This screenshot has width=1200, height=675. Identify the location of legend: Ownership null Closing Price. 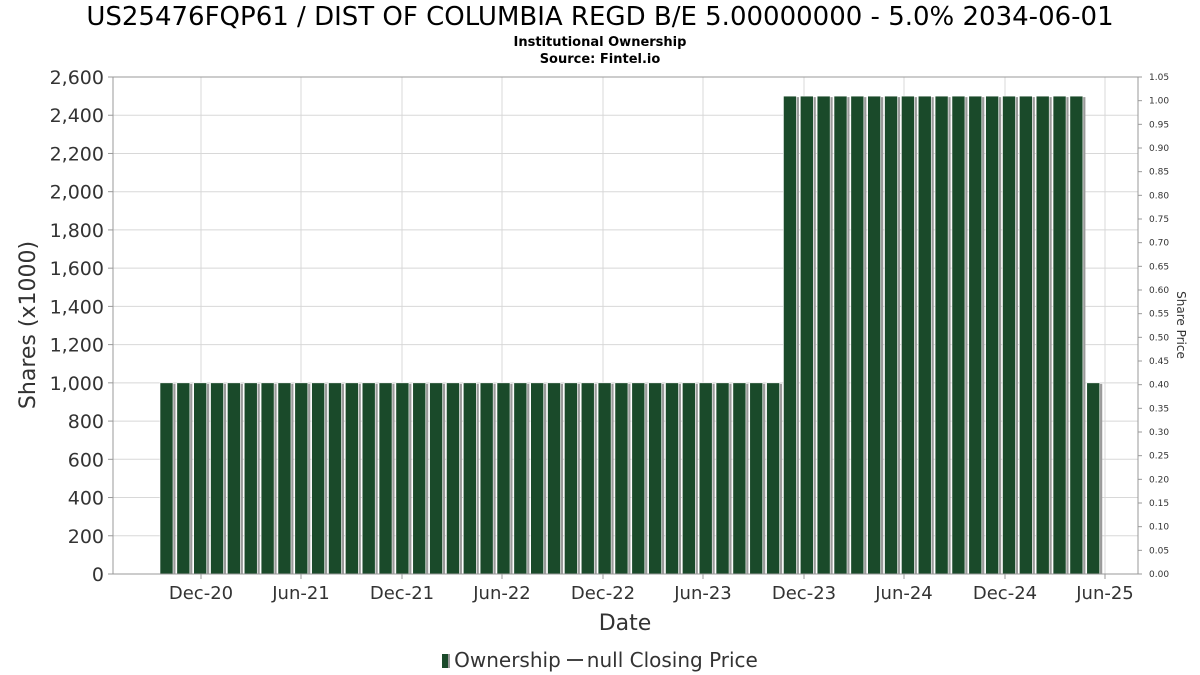
(600, 660).